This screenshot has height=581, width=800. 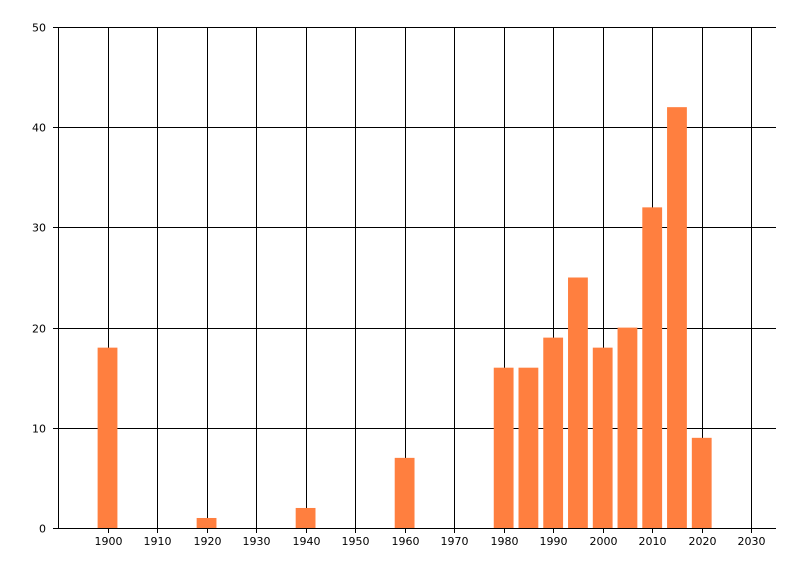 I want to click on x-tick-label: 1960, so click(x=406, y=541).